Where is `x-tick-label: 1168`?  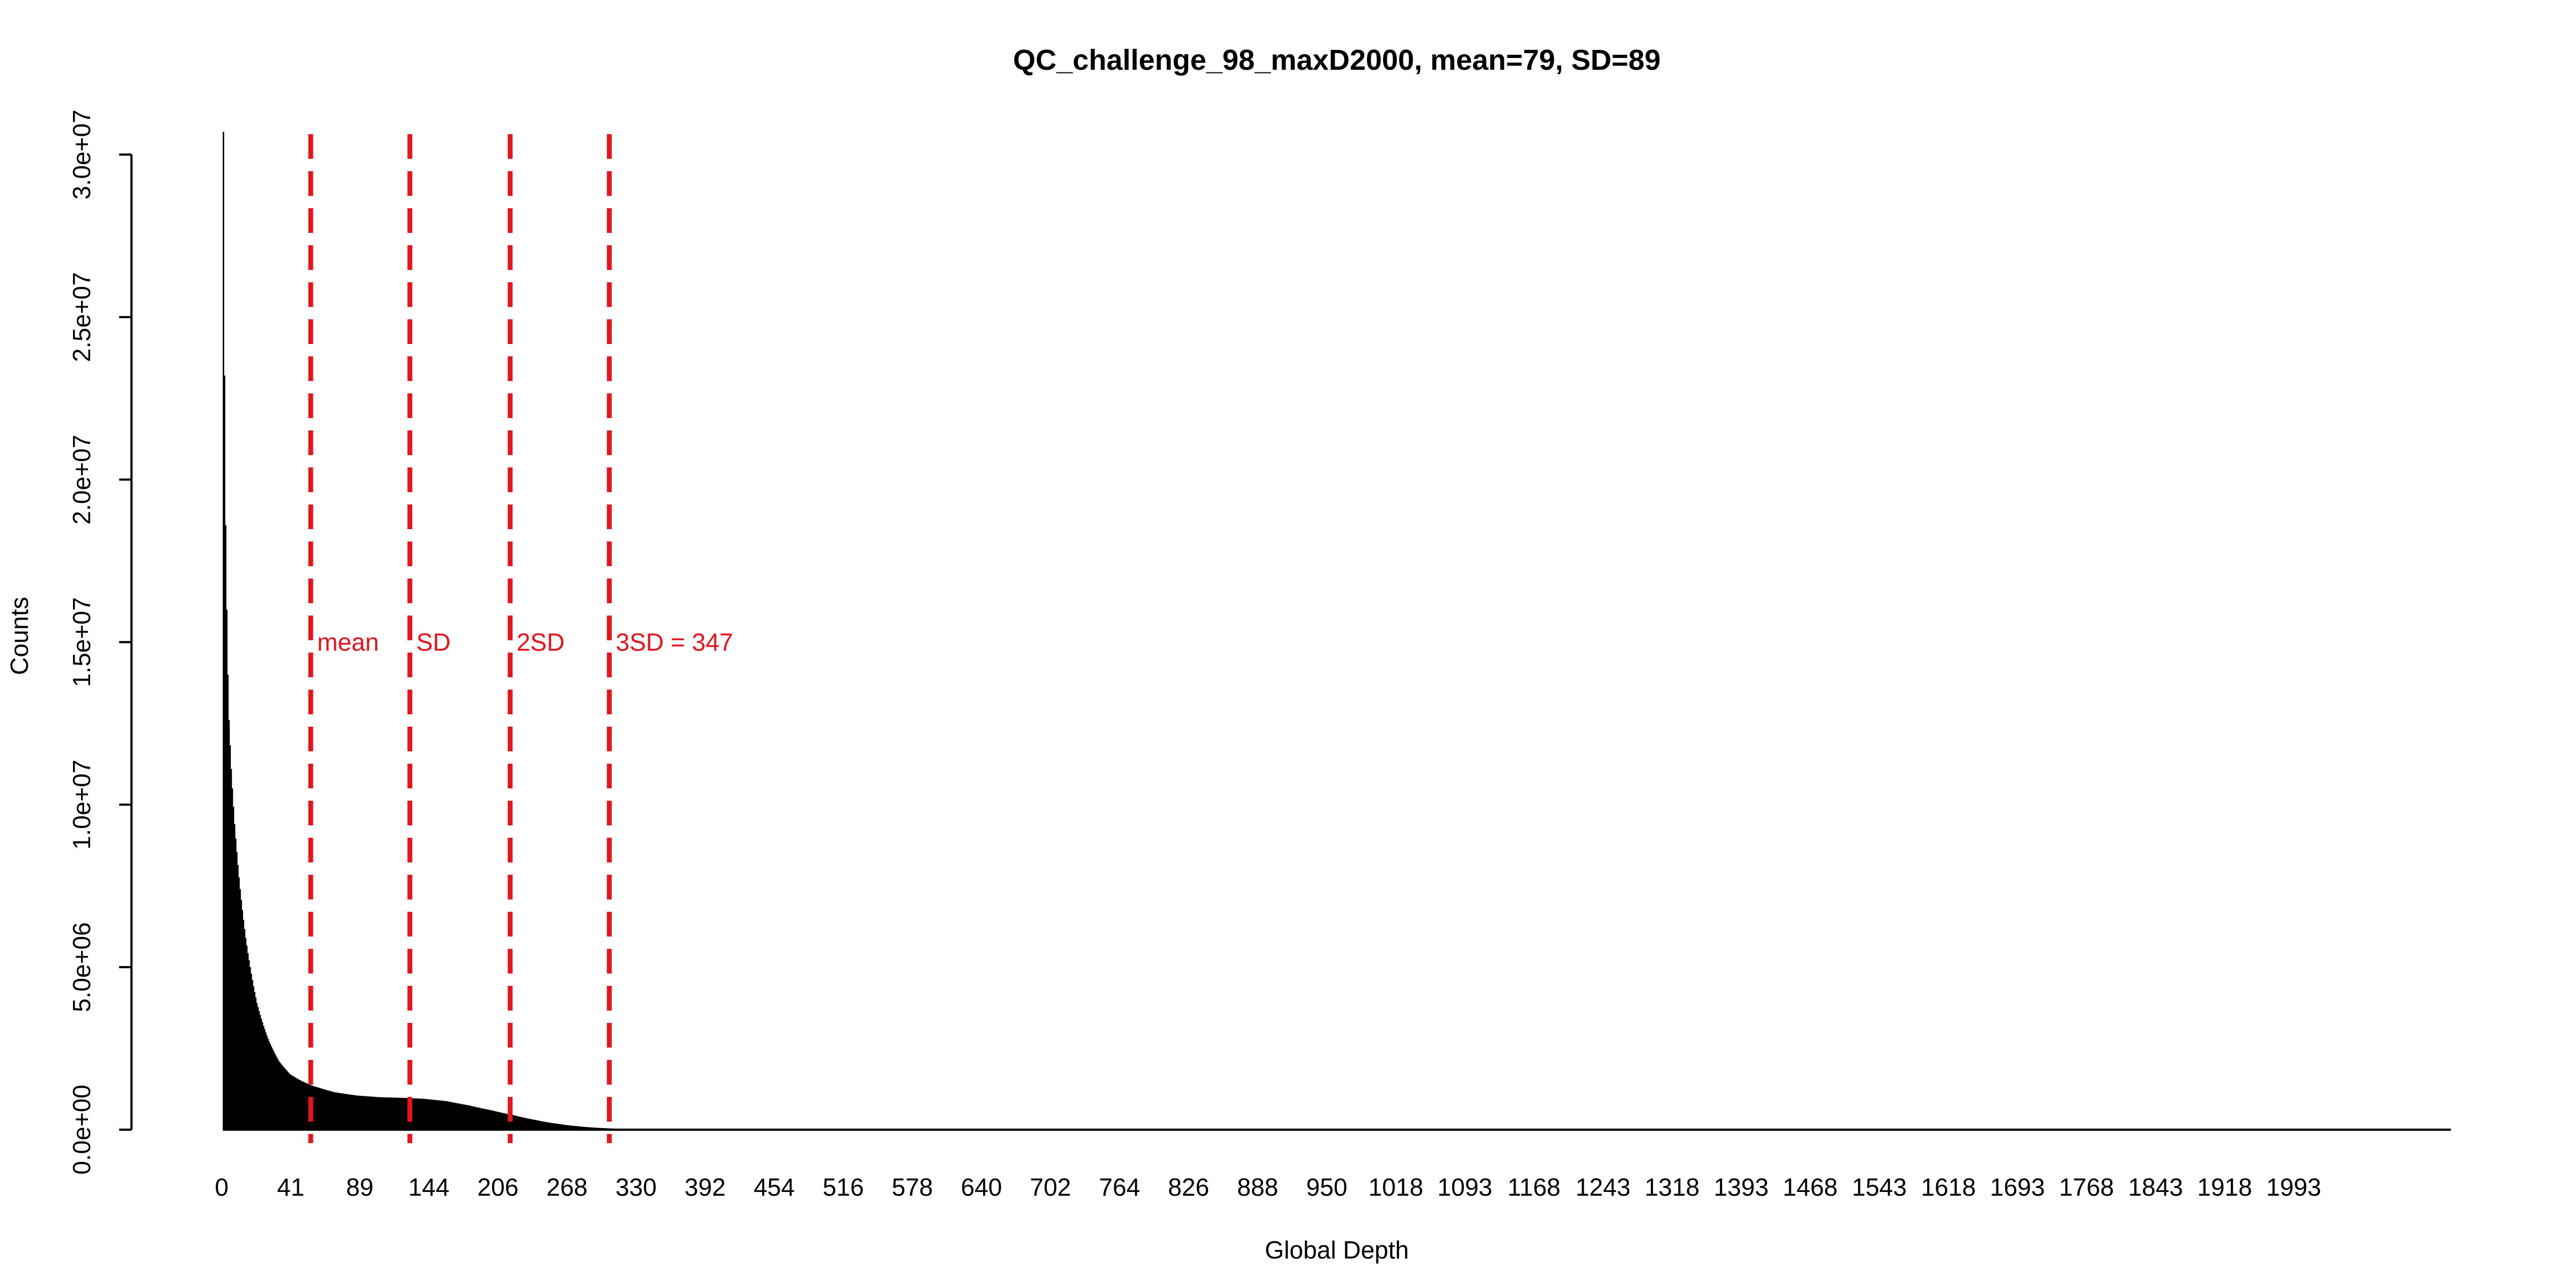 x-tick-label: 1168 is located at coordinates (1534, 1187).